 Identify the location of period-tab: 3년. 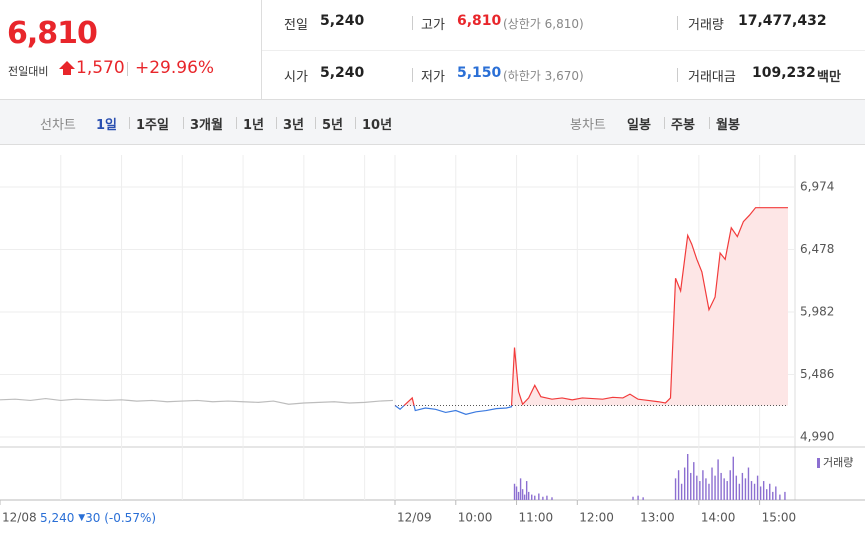
(294, 125).